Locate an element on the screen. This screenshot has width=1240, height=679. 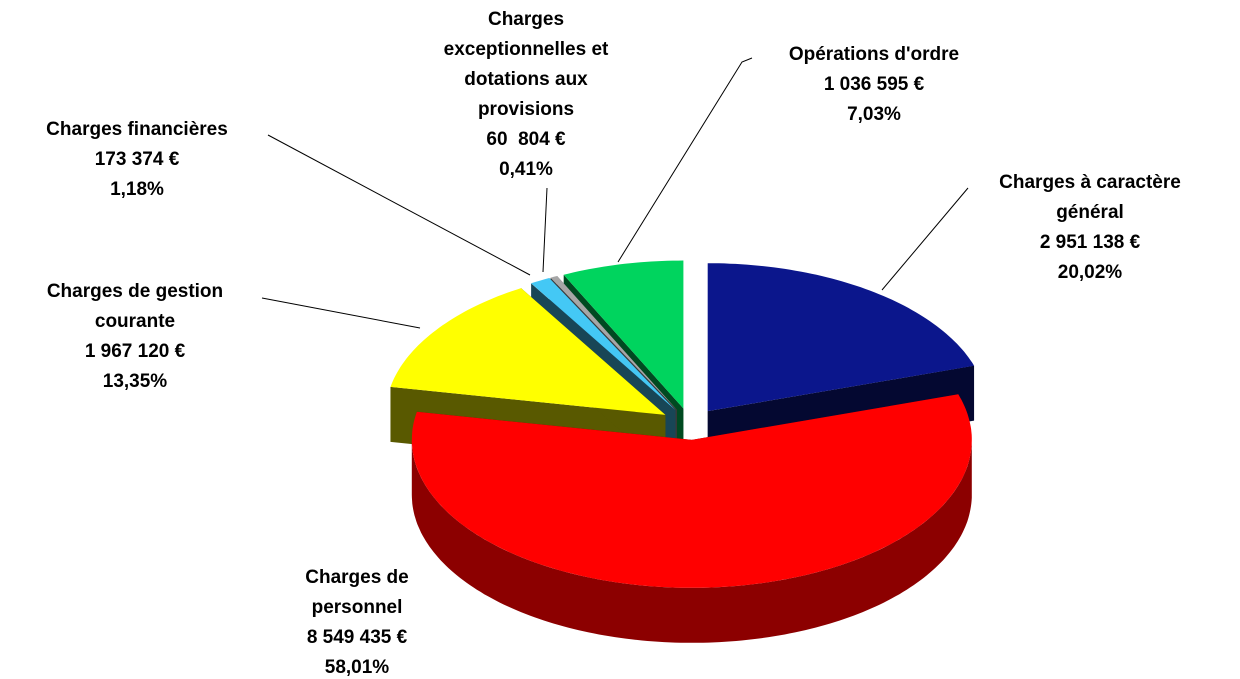
data-label: provisions is located at coordinates (526, 109).